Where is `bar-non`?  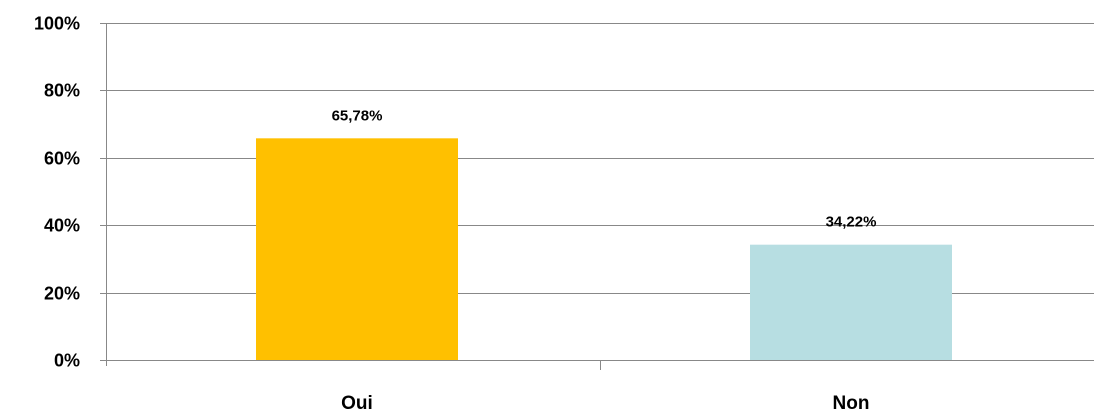 bar-non is located at coordinates (851, 302).